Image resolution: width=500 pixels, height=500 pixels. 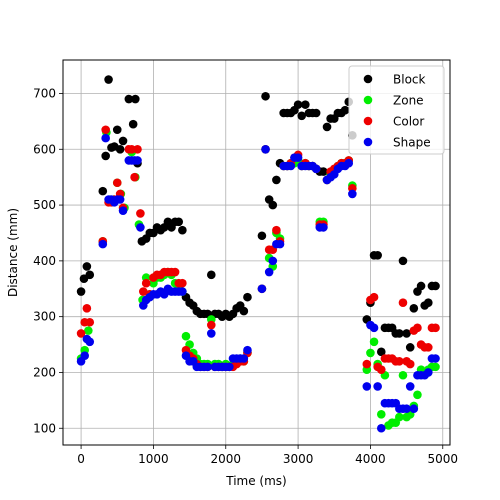 I want to click on y-axis-label: Distance (mm), so click(x=13, y=252).